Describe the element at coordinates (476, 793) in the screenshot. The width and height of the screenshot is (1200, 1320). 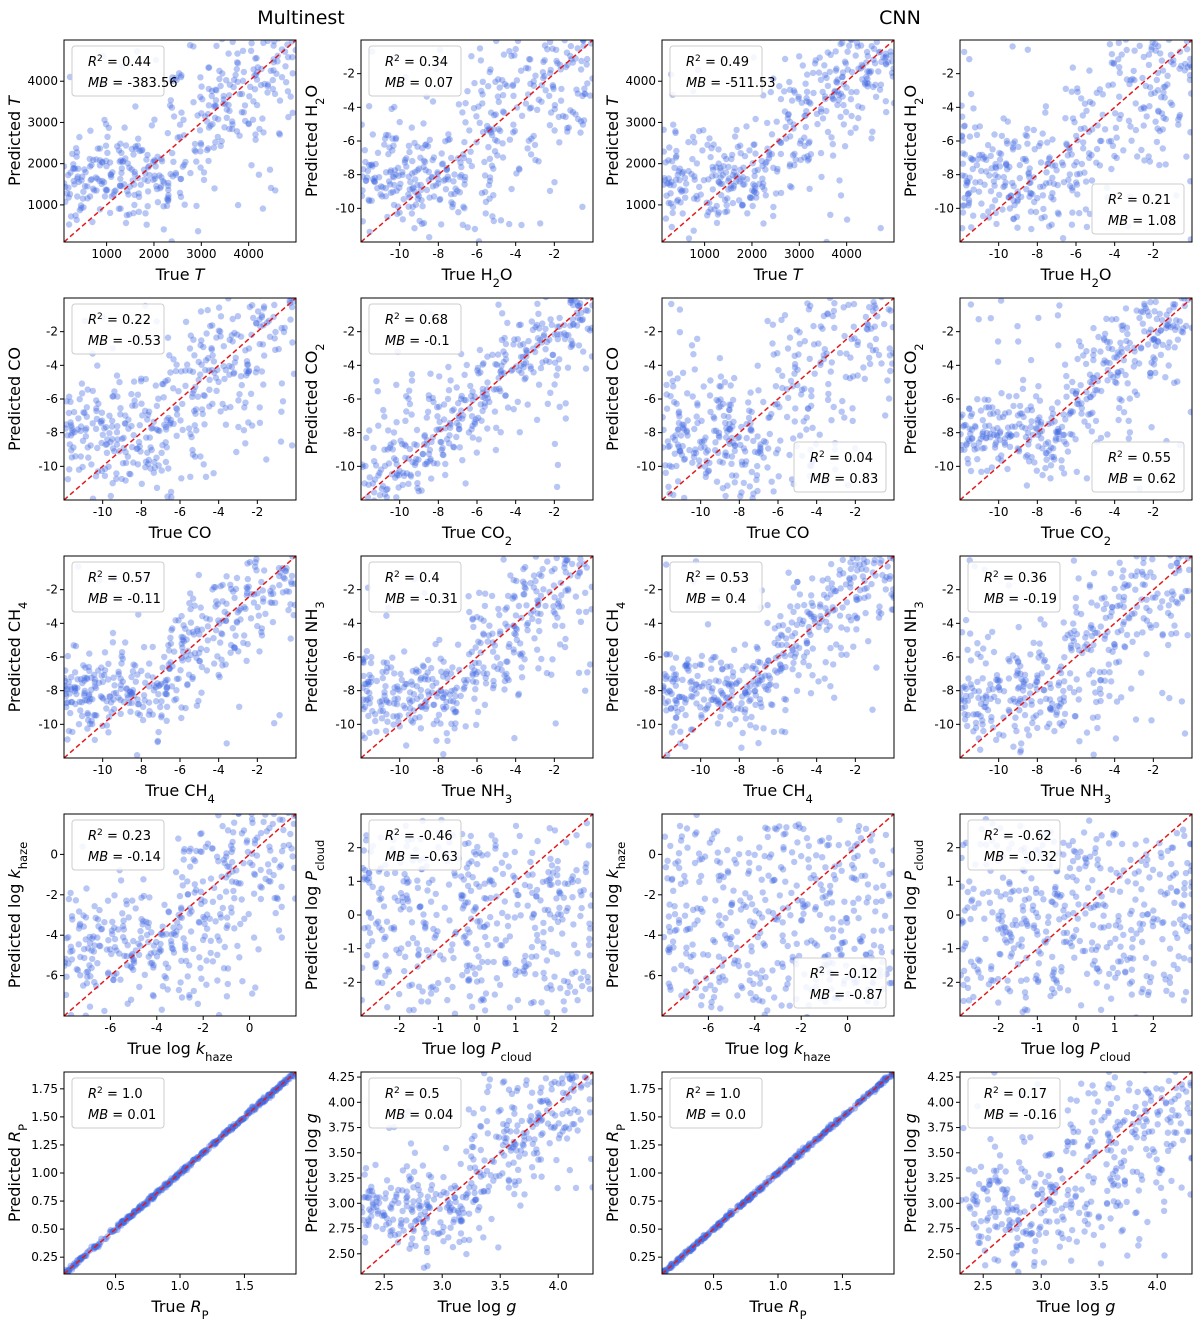
I see `x-axis-label: True NH3` at that location.